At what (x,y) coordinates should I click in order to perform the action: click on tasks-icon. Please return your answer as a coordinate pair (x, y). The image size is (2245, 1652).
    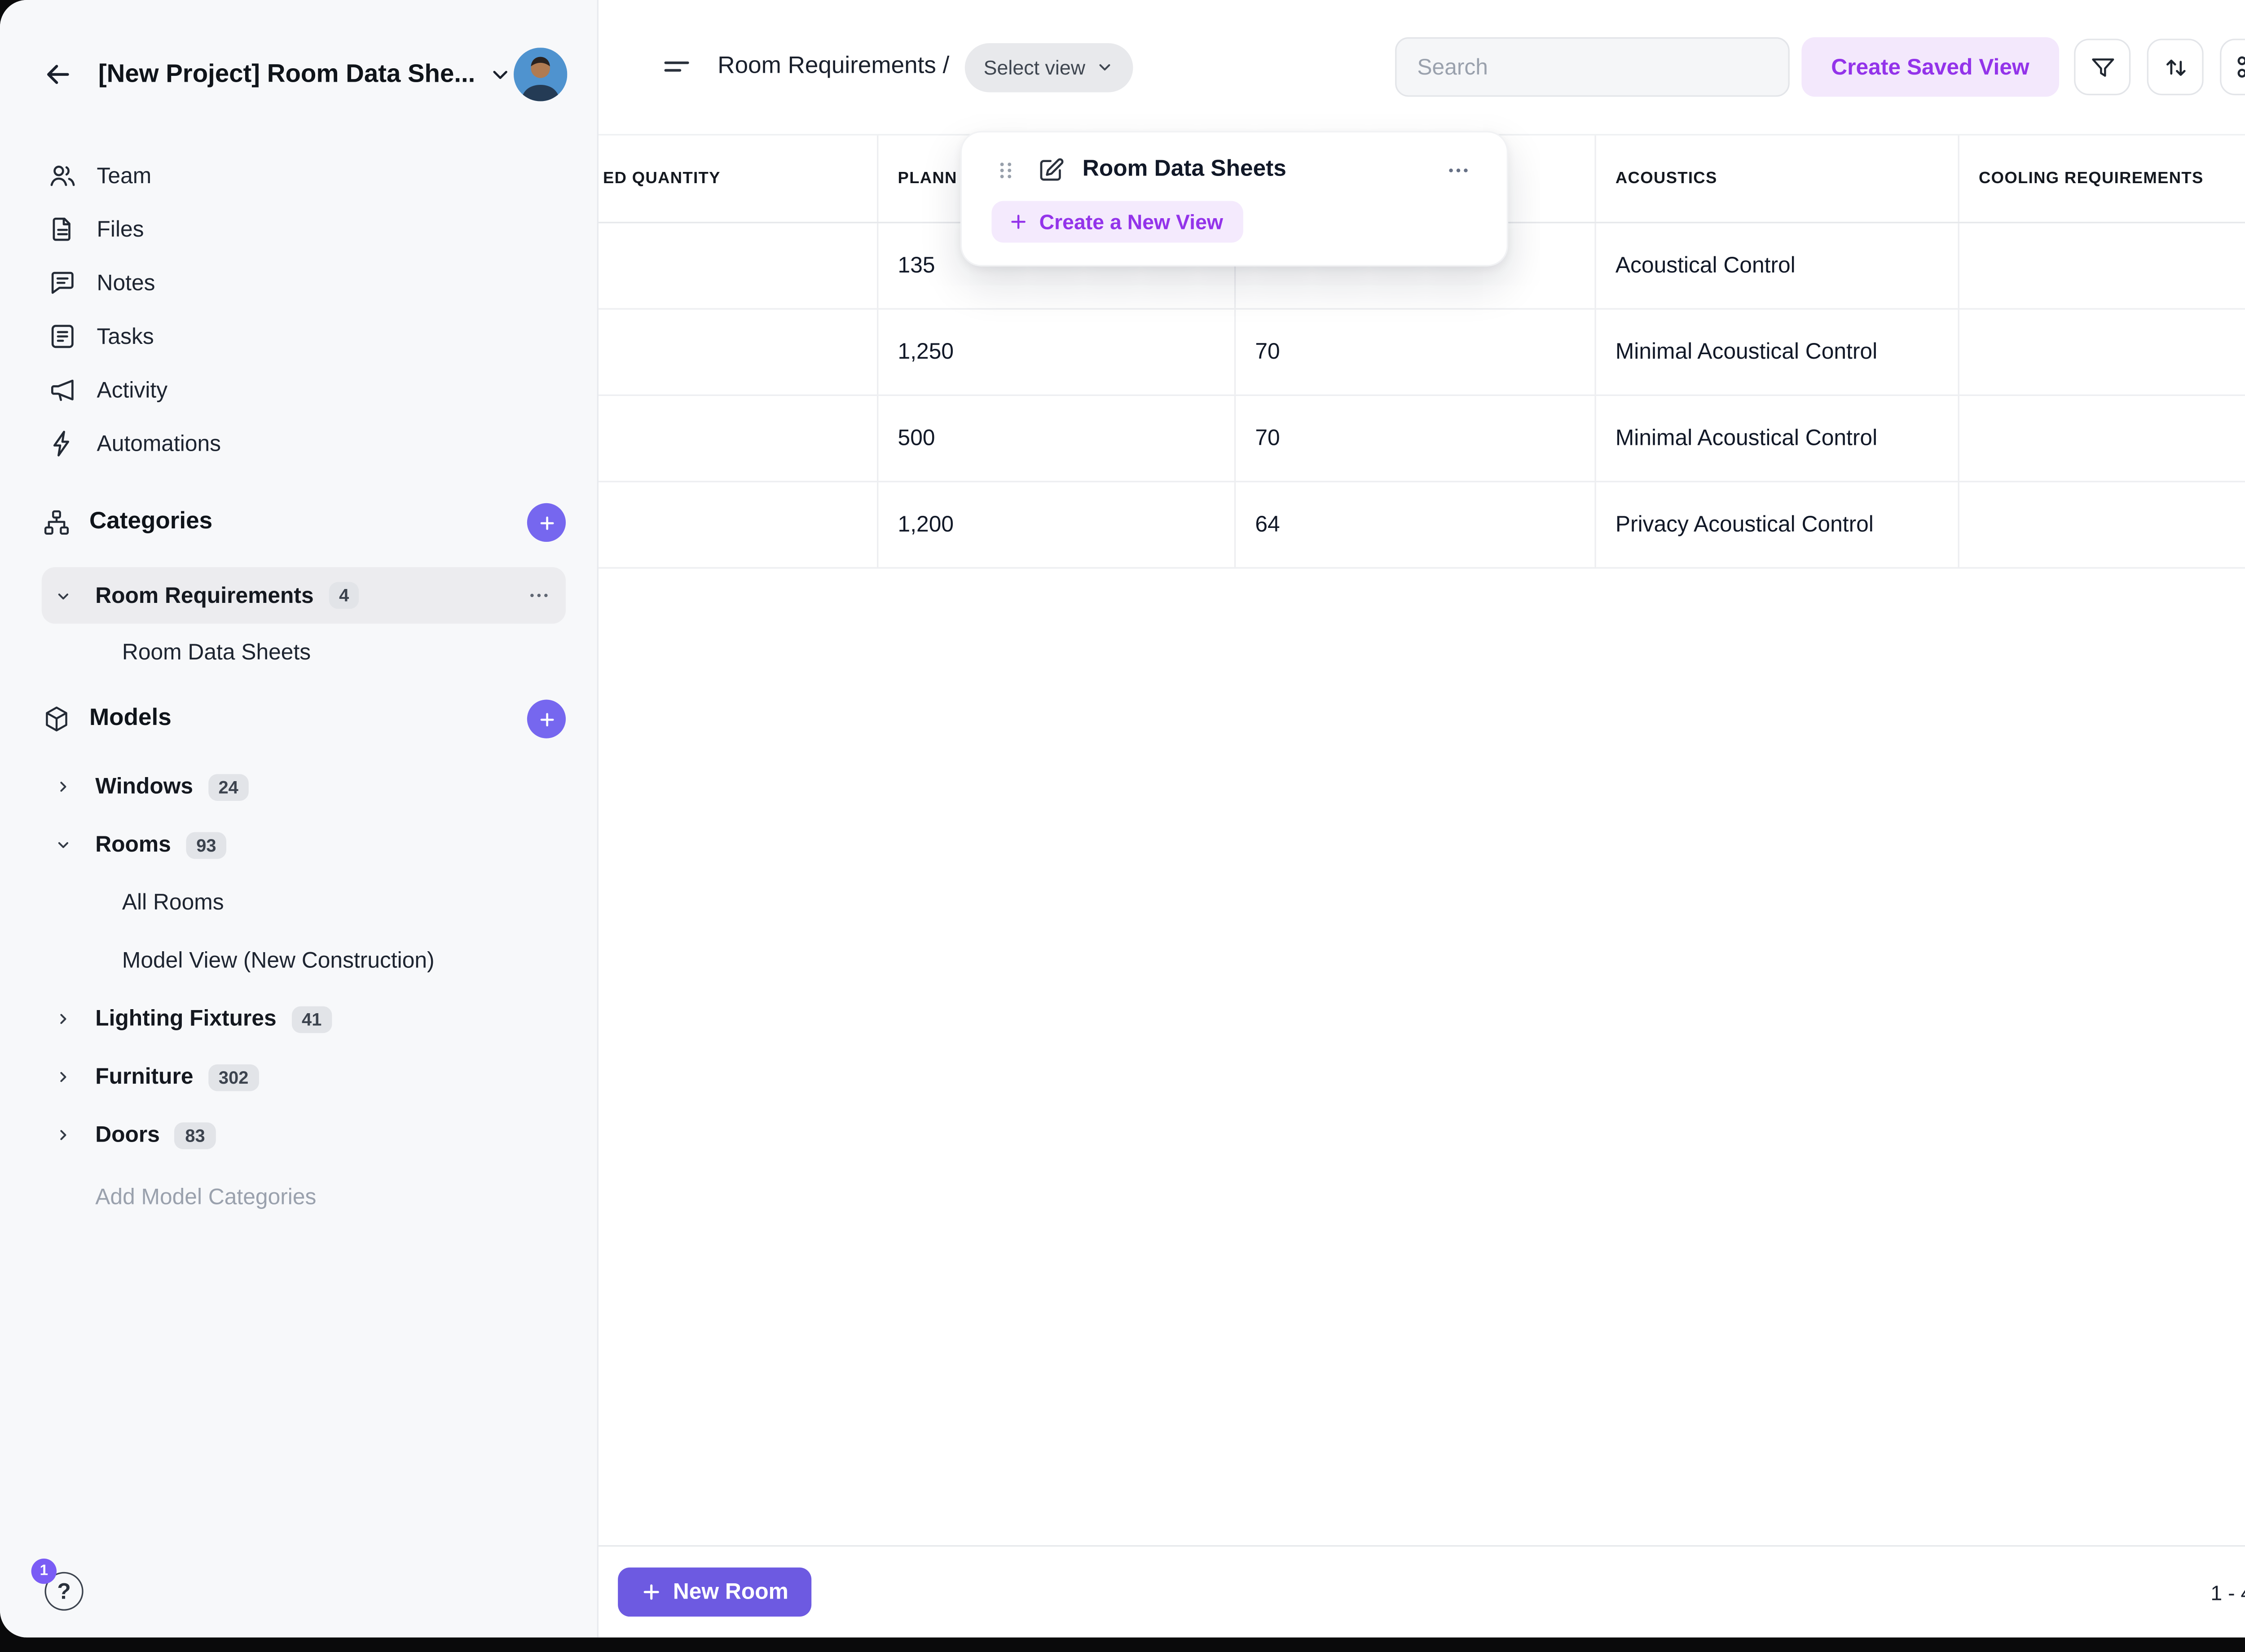
    Looking at the image, I should click on (62, 336).